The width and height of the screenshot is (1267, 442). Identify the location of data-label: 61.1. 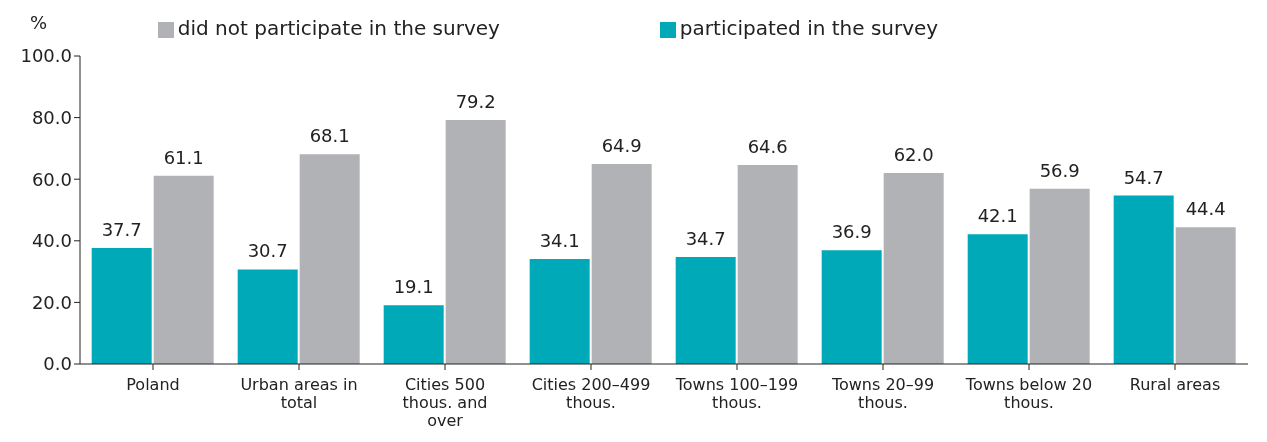
(183, 157).